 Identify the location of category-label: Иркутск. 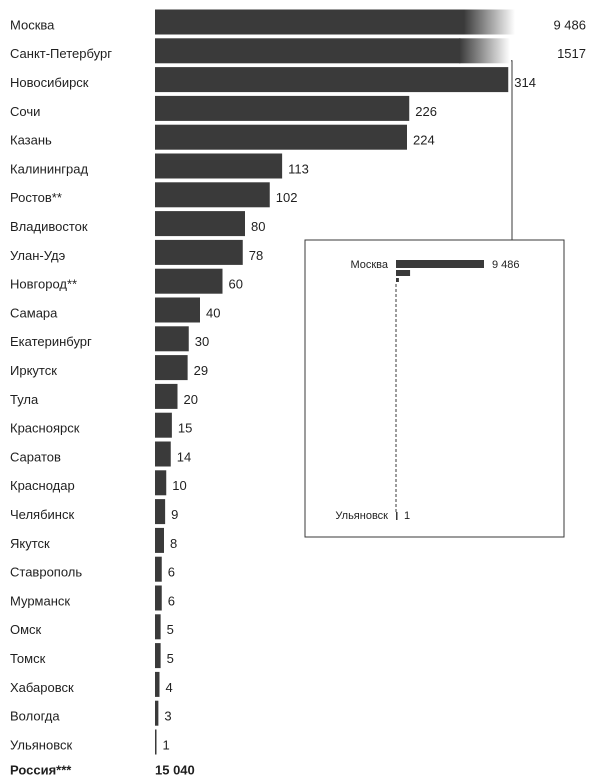
(33, 370).